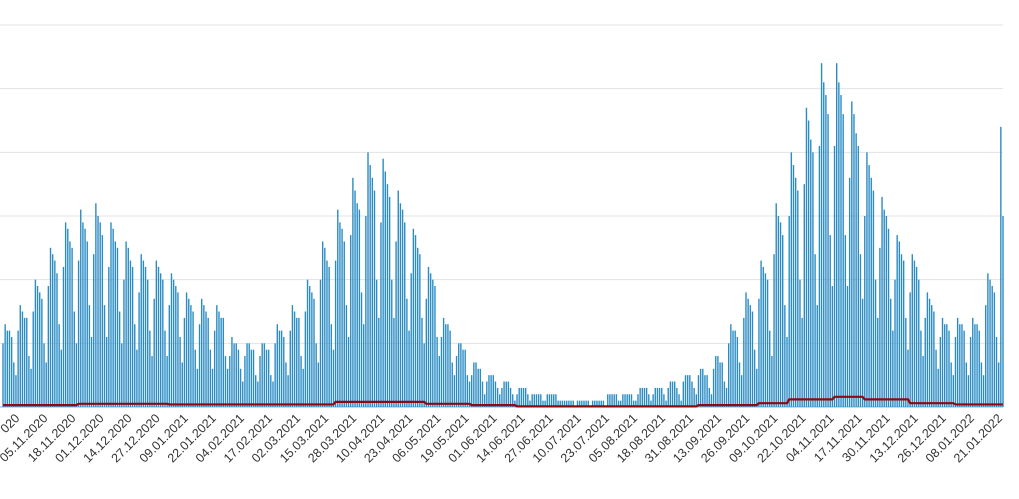 Image resolution: width=1019 pixels, height=499 pixels. What do you see at coordinates (503, 401) in the screenshot?
I see `line` at bounding box center [503, 401].